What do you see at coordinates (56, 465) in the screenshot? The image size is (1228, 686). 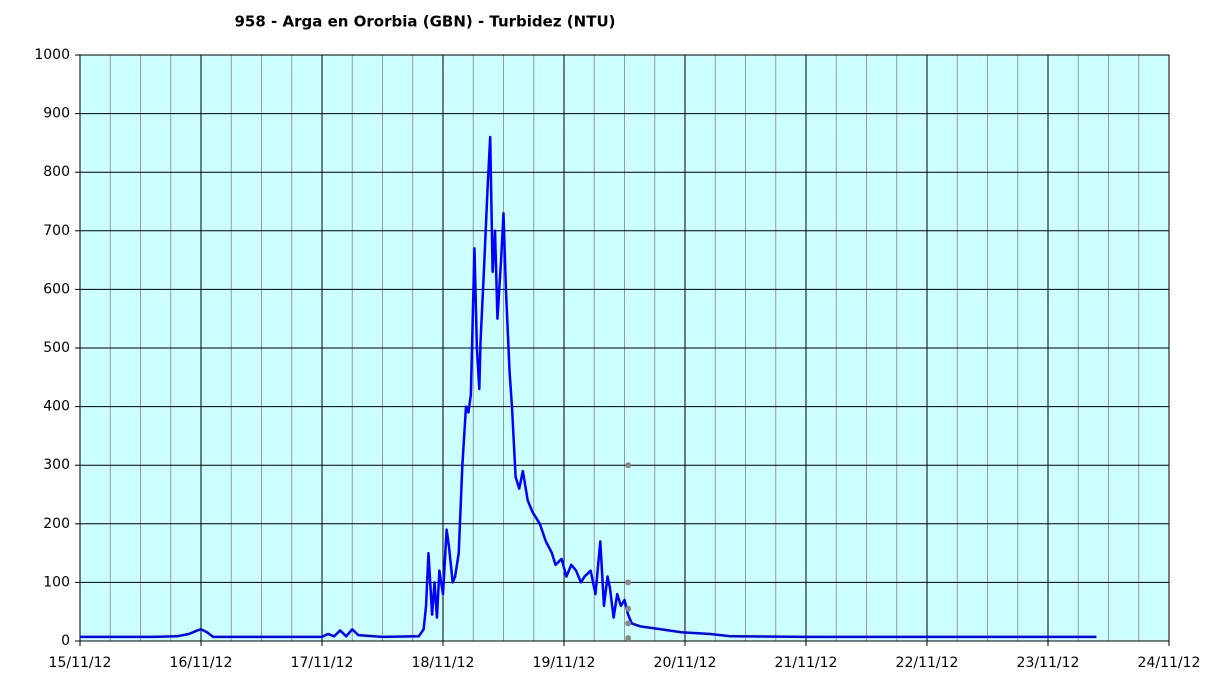 I see `y-tick-label: 300` at bounding box center [56, 465].